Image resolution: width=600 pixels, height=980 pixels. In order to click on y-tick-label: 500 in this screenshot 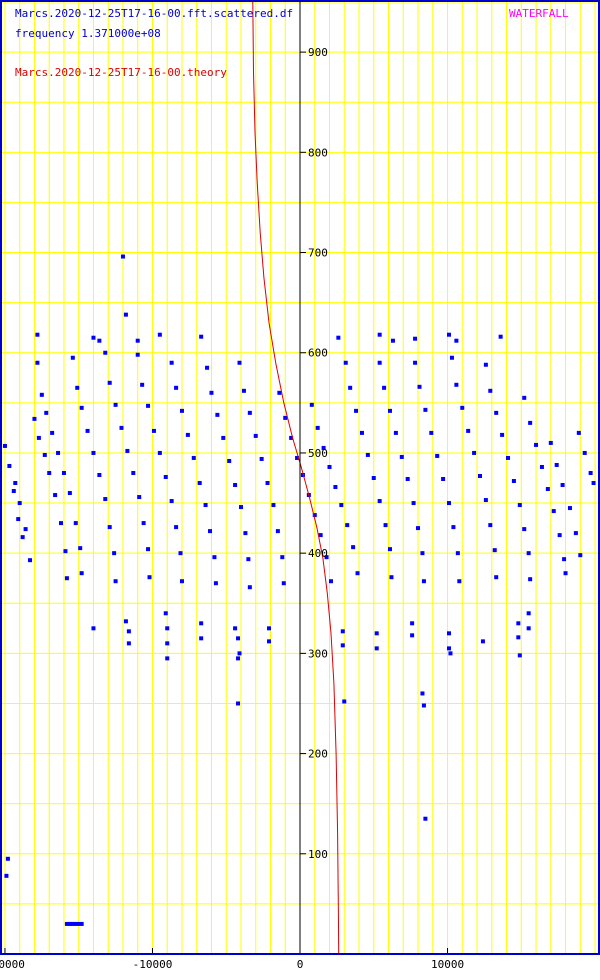, I will do `click(318, 453)`.